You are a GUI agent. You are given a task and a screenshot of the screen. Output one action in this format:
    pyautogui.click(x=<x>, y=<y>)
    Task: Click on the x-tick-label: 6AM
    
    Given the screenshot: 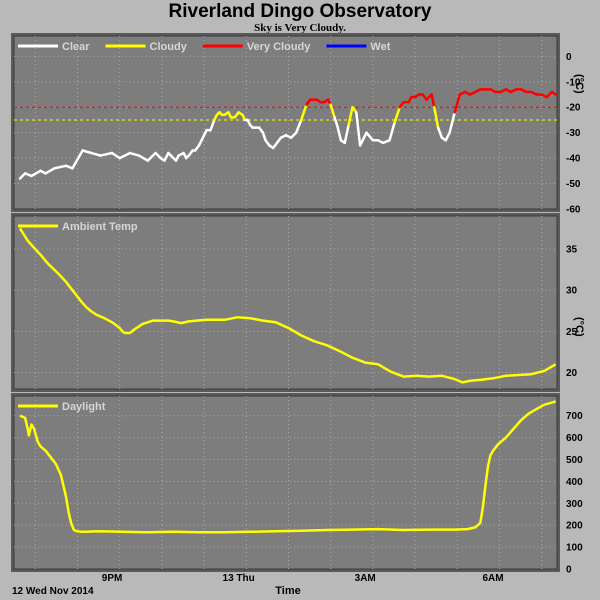 What is the action you would take?
    pyautogui.click(x=493, y=578)
    